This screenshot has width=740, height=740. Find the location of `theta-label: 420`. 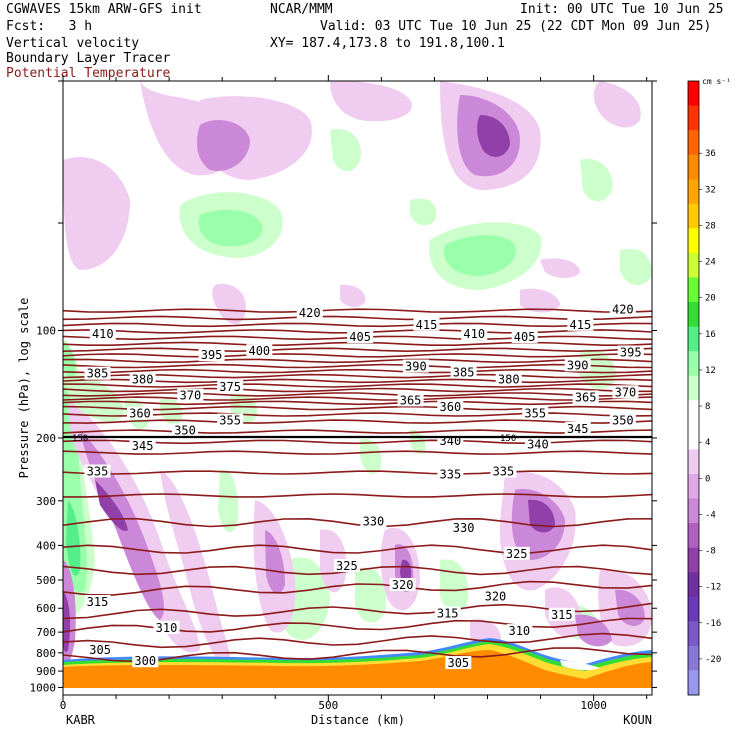

theta-label: 420 is located at coordinates (310, 313).